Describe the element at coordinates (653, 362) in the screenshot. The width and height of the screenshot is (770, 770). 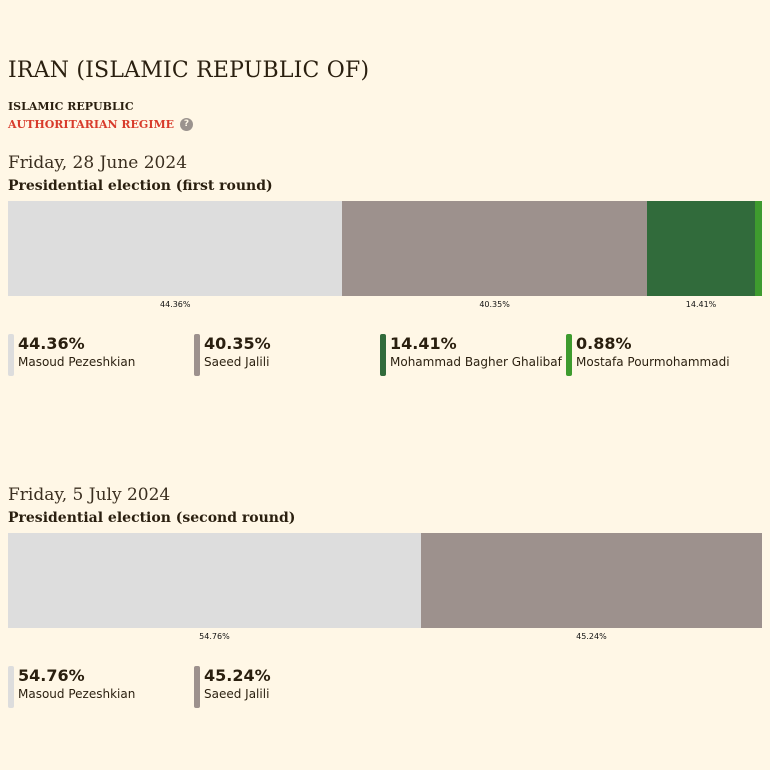
I see `legend-candidate-name: Mostafa Pourmohammadi` at that location.